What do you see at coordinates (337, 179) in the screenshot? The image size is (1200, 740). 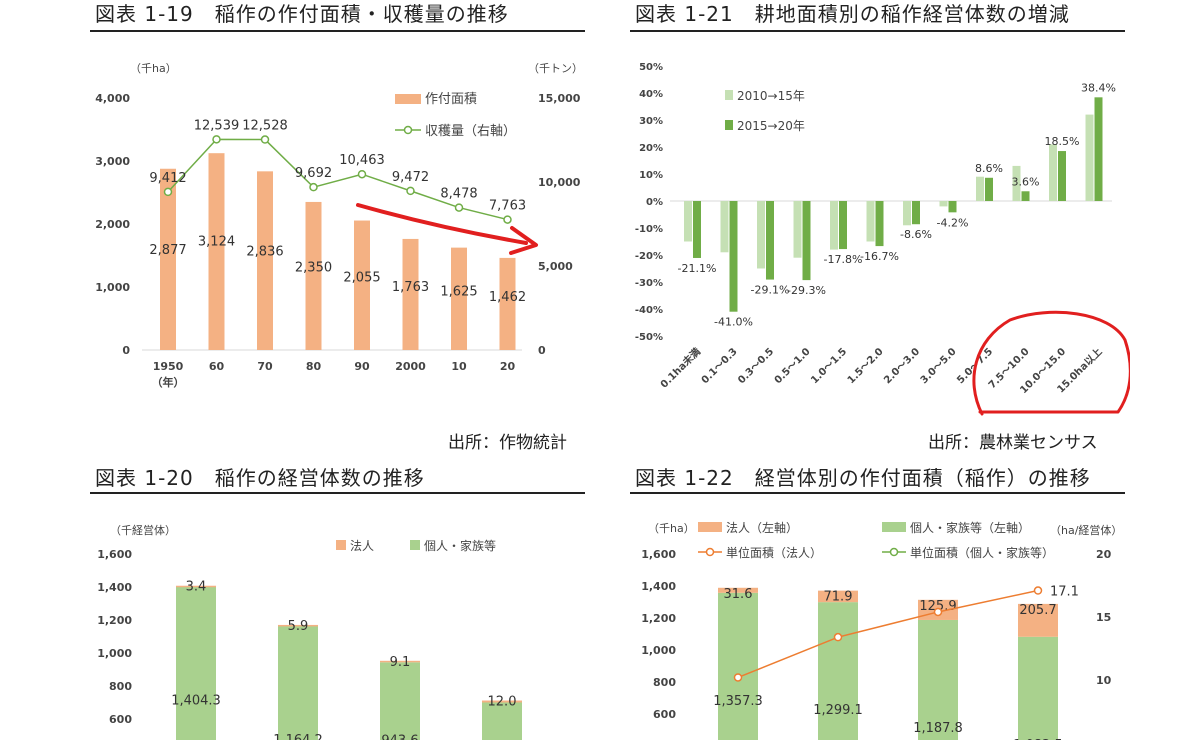 I see `harvest-line` at bounding box center [337, 179].